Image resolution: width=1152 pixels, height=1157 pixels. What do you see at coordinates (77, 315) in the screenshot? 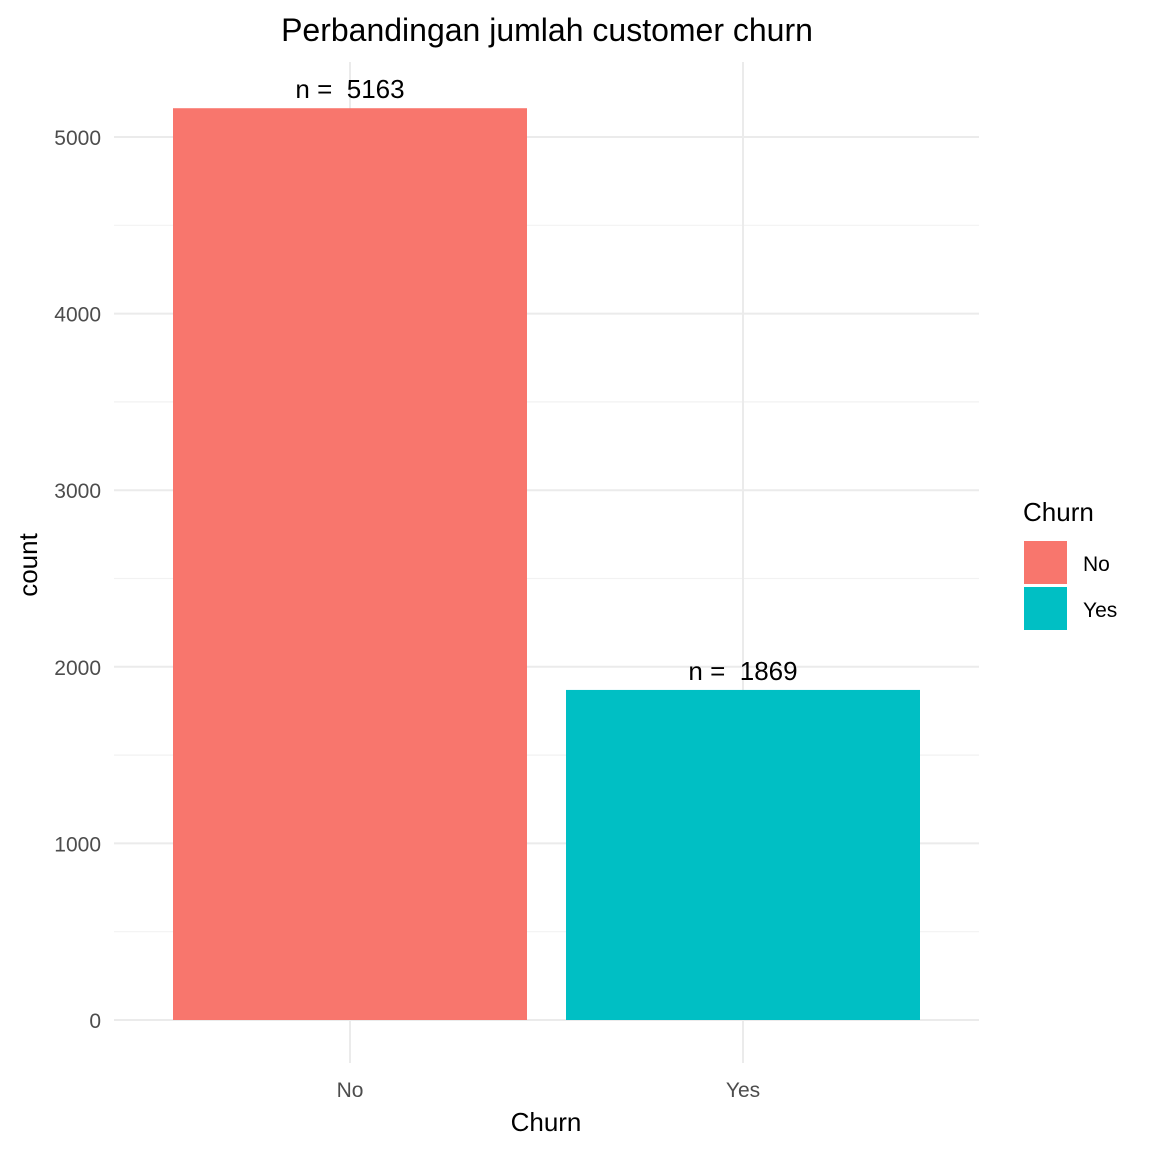
I see `y-tick-label: 4000` at bounding box center [77, 315].